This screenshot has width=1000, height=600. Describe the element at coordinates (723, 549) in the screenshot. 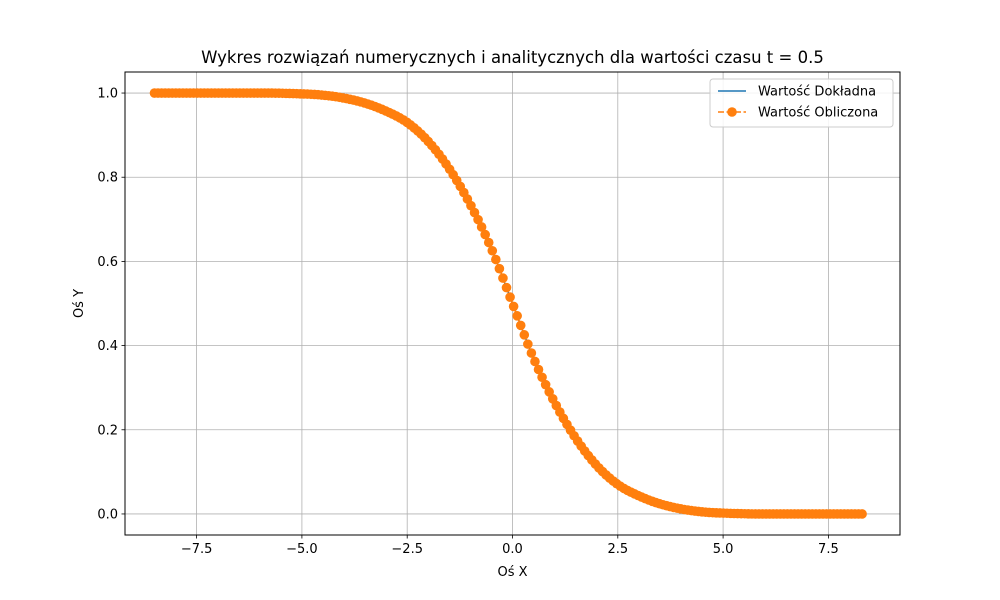

I see `x-tick-label: 5.0` at that location.